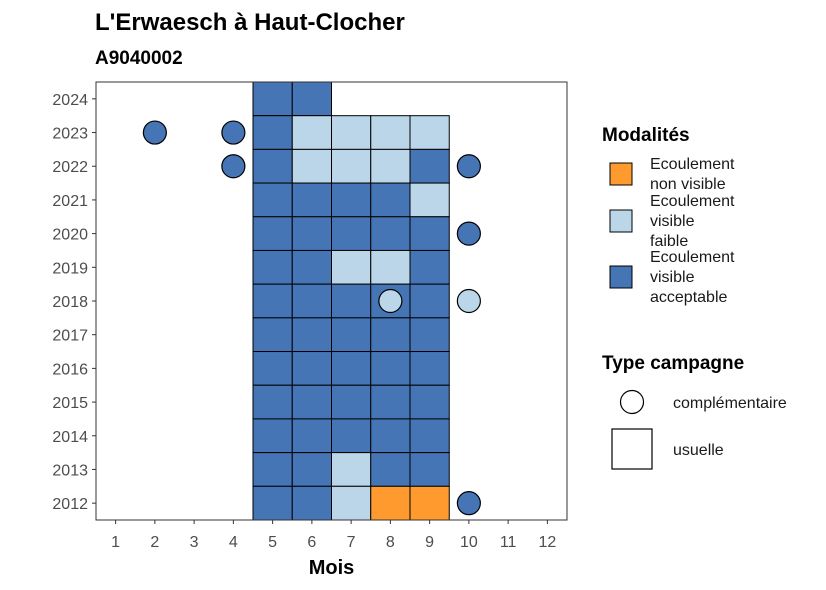 The width and height of the screenshot is (826, 590). Describe the element at coordinates (698, 450) in the screenshot. I see `legend-label-usuelle: usuelle` at that location.